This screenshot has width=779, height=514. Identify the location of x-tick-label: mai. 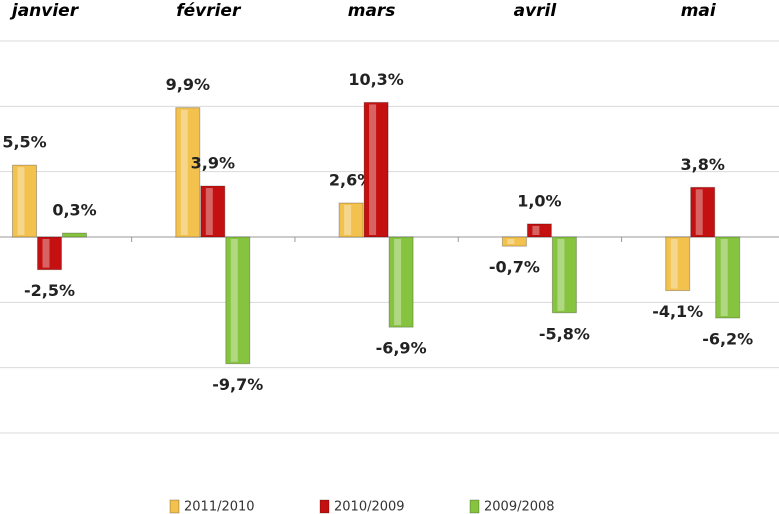
(699, 11).